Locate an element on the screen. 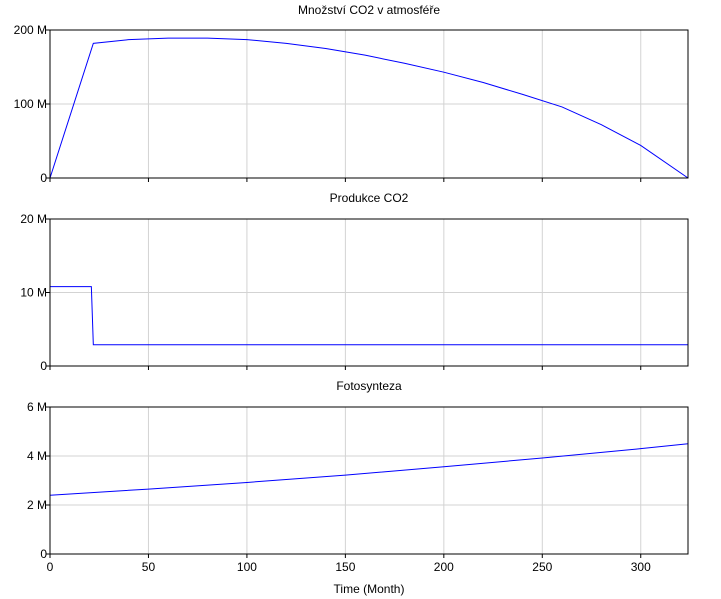 The height and width of the screenshot is (599, 721). x-axis-label: Time (Month) is located at coordinates (369, 589).